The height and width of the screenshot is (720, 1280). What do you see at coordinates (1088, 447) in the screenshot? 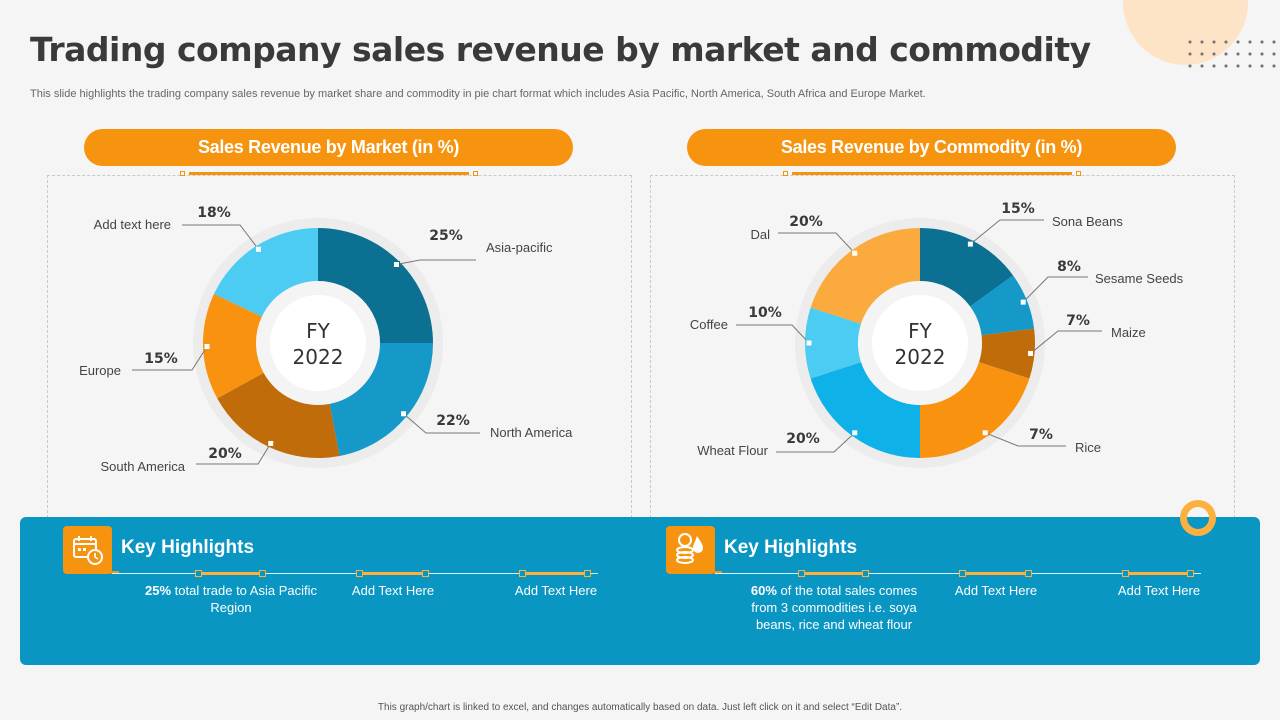
I see `category-label: Rice` at bounding box center [1088, 447].